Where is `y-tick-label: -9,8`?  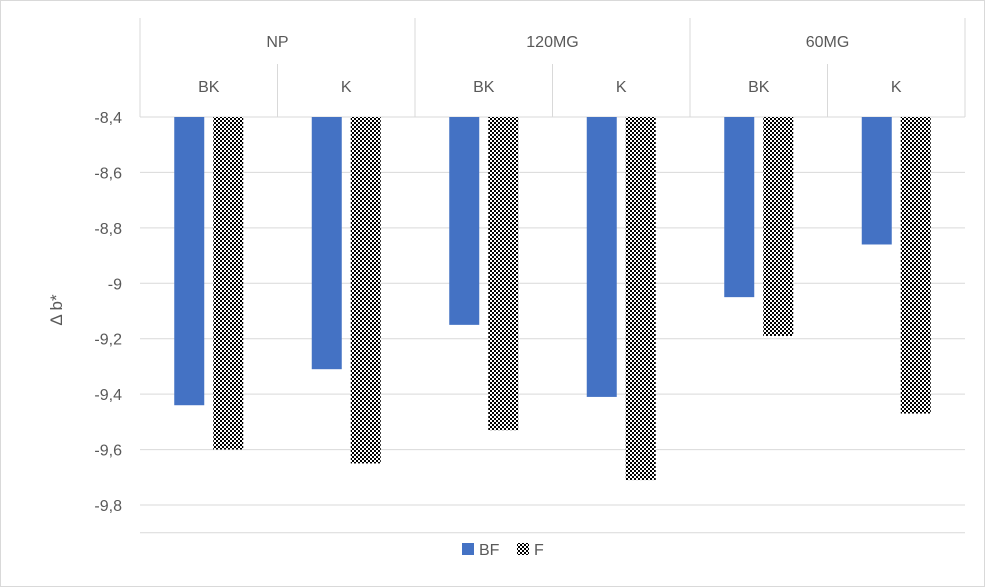 y-tick-label: -9,8 is located at coordinates (108, 506).